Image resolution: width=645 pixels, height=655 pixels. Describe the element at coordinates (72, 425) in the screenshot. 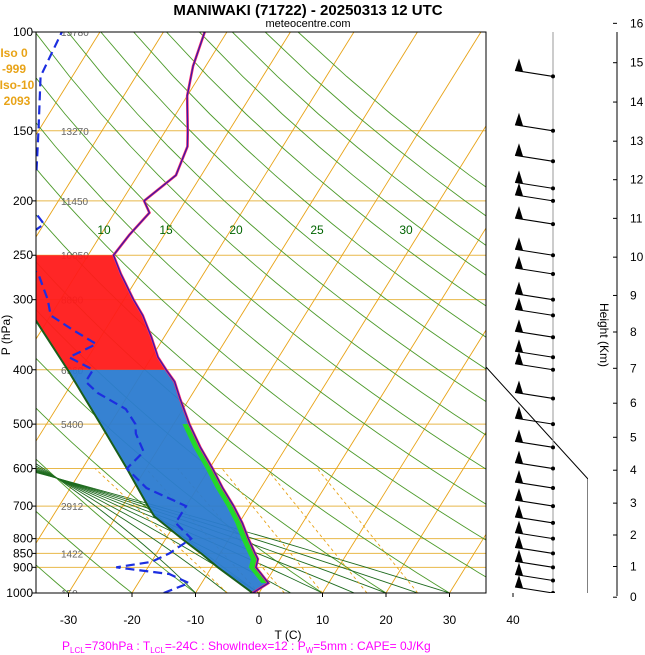

I see `geopotential-label: 5400` at that location.